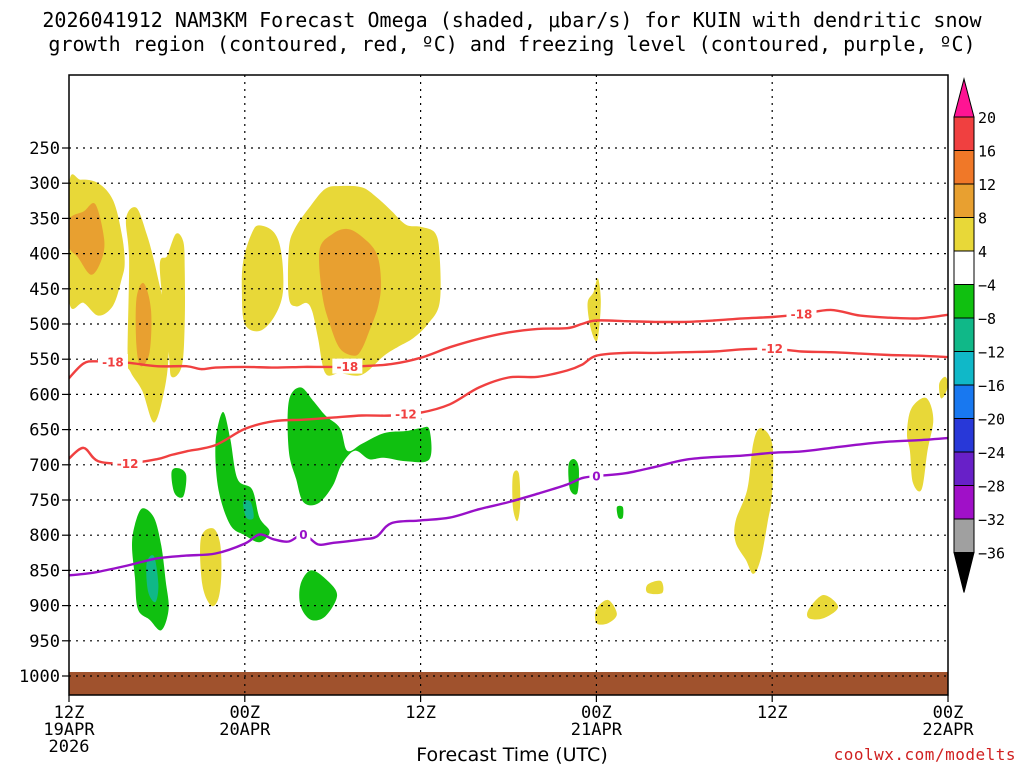  Describe the element at coordinates (991, 386) in the screenshot. I see `colorbar-label-9: −16` at that location.